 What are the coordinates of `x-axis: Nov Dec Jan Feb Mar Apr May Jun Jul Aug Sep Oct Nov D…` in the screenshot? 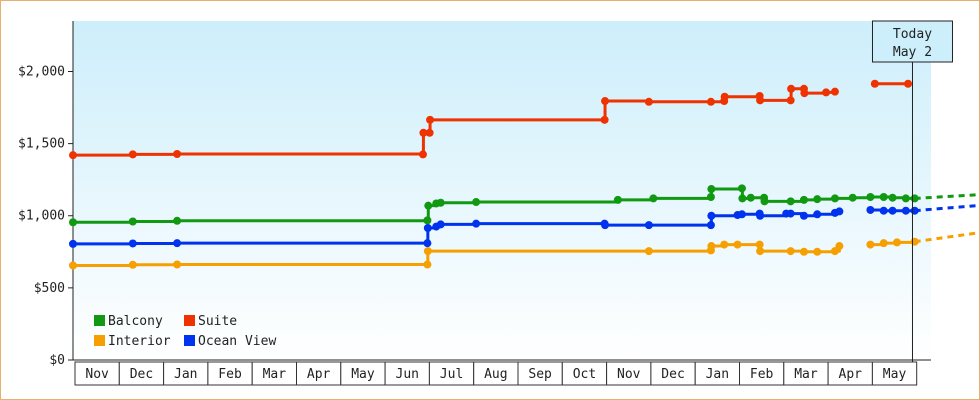 It's located at (496, 373).